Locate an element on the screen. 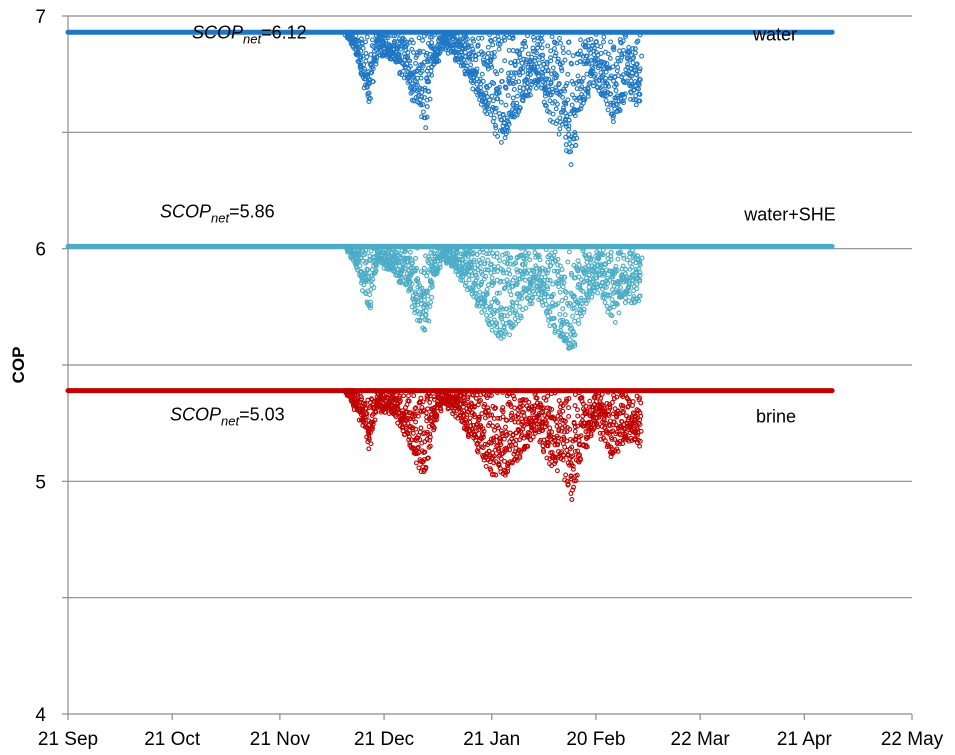 Image resolution: width=955 pixels, height=755 pixels. scop-prefix: SCOP is located at coordinates (195, 415).